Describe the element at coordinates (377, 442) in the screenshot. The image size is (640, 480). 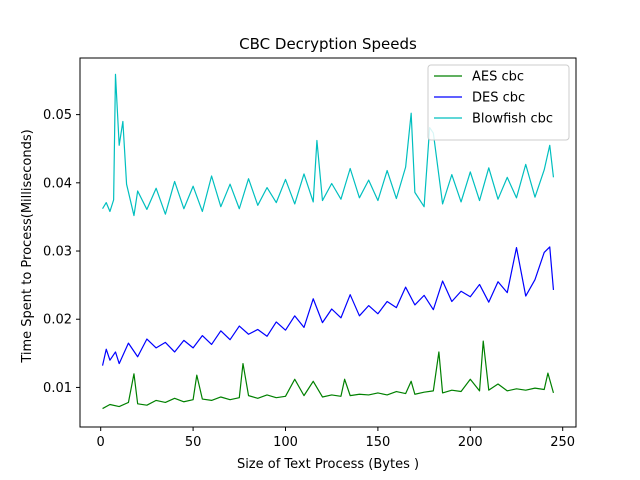
I see `x-tick-label: 150` at that location.